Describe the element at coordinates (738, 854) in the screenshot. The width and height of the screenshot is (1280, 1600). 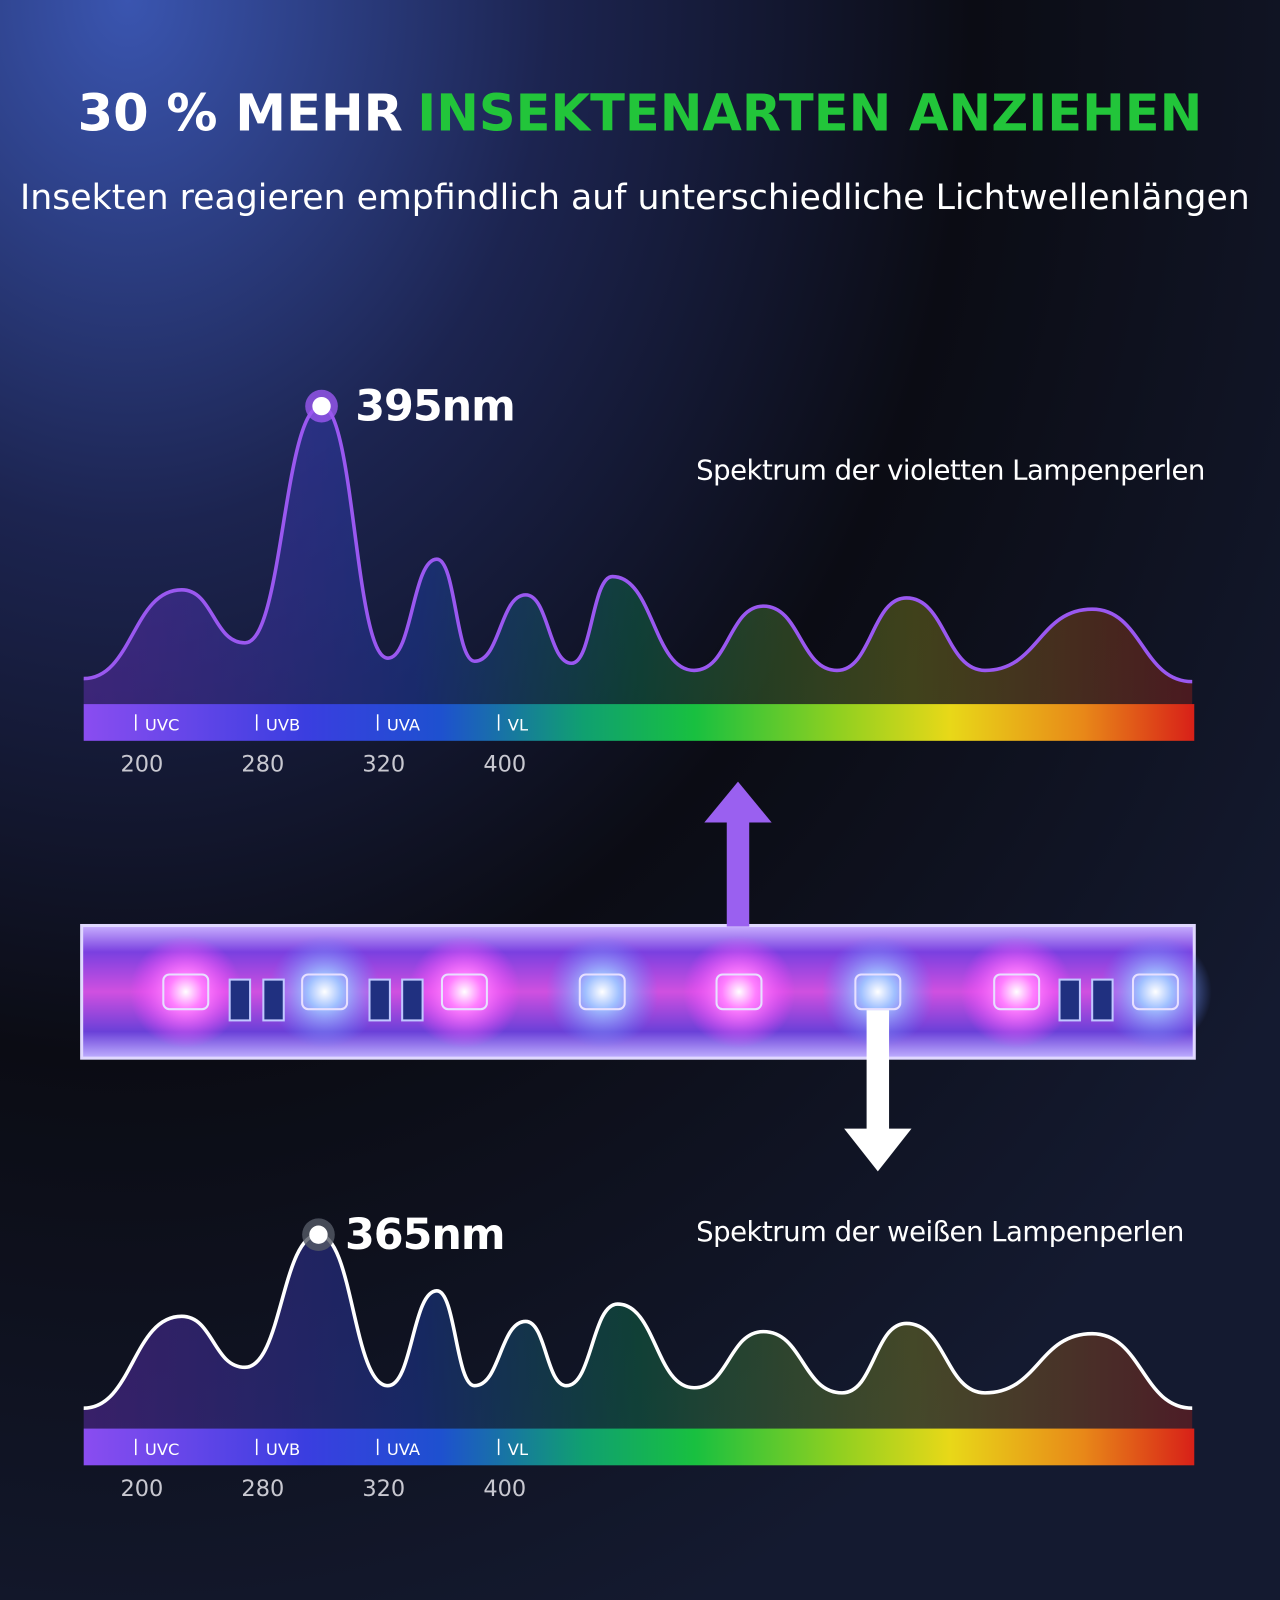
I see `arrow-up` at that location.